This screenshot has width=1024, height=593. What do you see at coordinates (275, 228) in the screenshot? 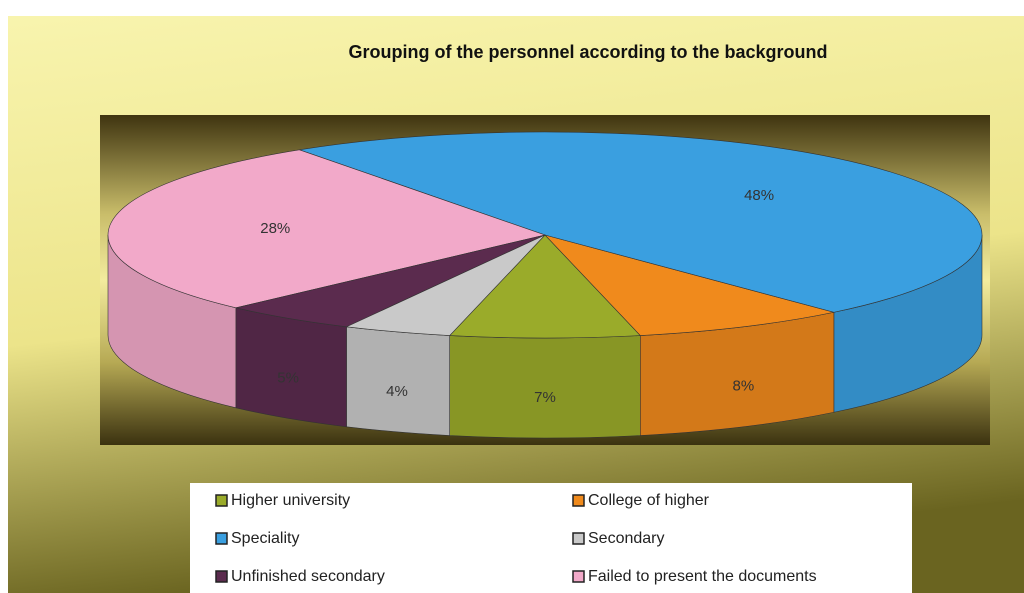
I see `data-label: 28%` at bounding box center [275, 228].